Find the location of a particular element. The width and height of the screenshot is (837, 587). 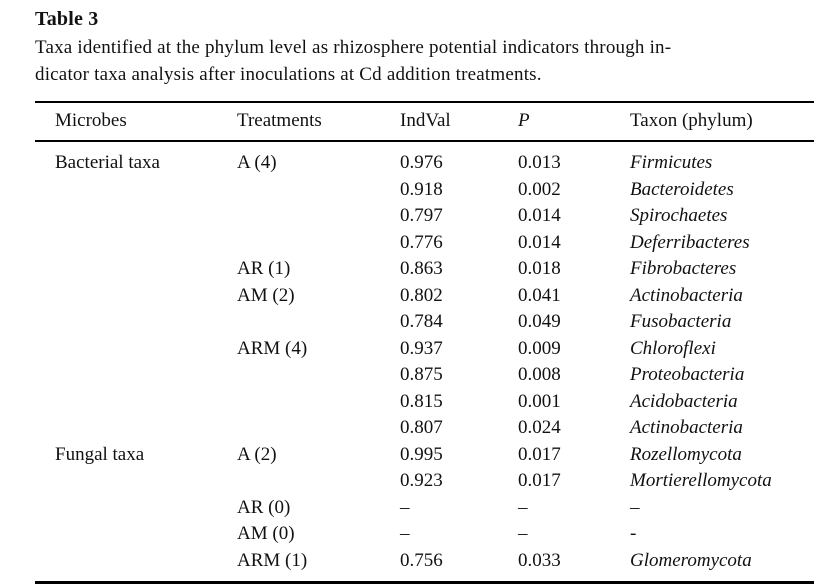

cell-treatment: ARM (4) is located at coordinates (272, 348).